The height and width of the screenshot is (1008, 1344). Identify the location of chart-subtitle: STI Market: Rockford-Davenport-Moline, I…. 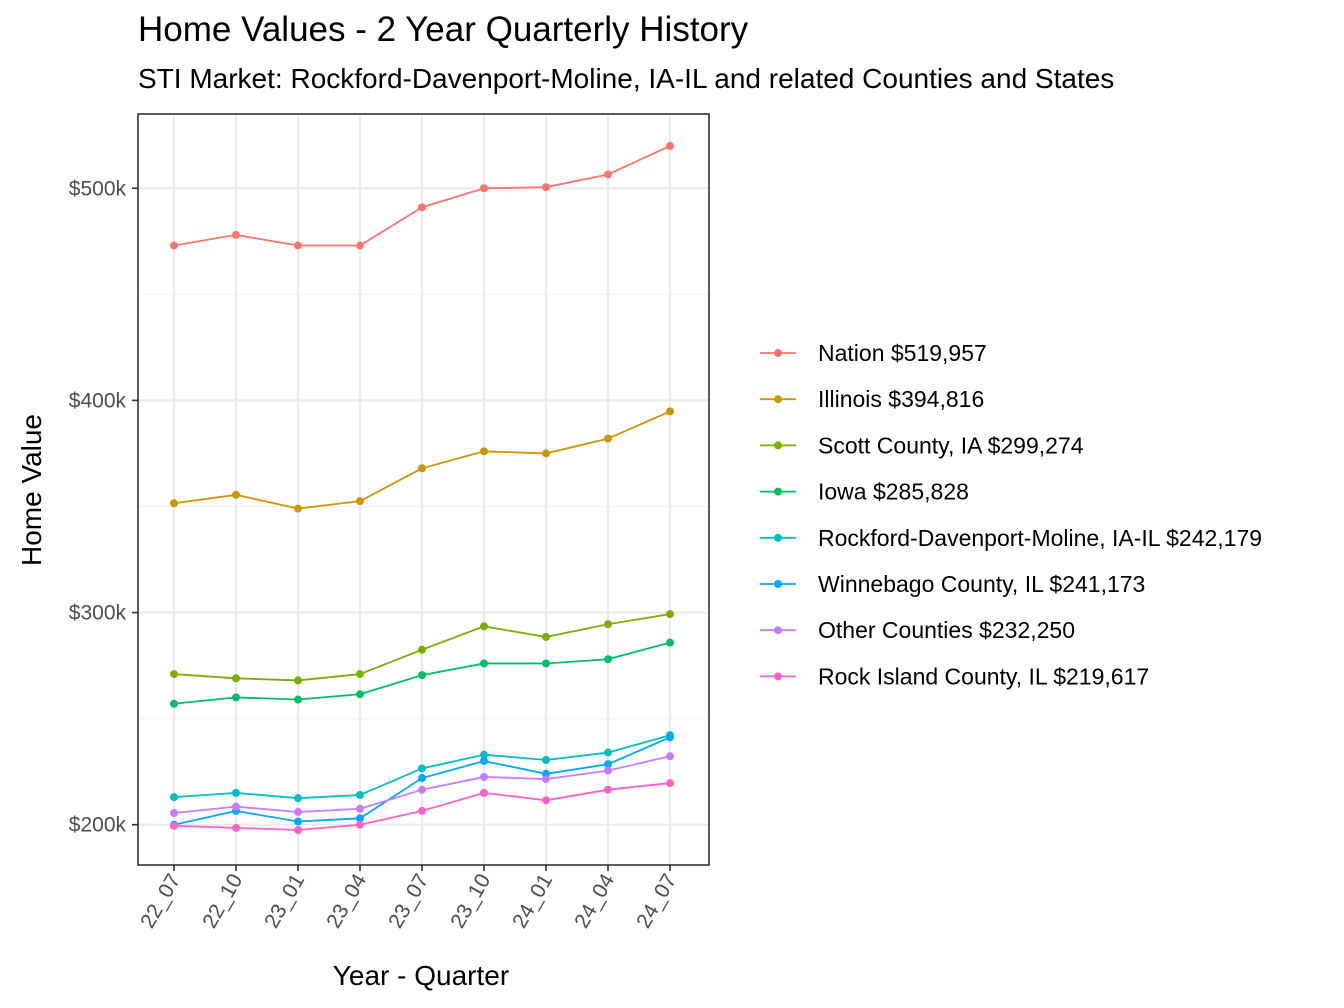
(626, 78).